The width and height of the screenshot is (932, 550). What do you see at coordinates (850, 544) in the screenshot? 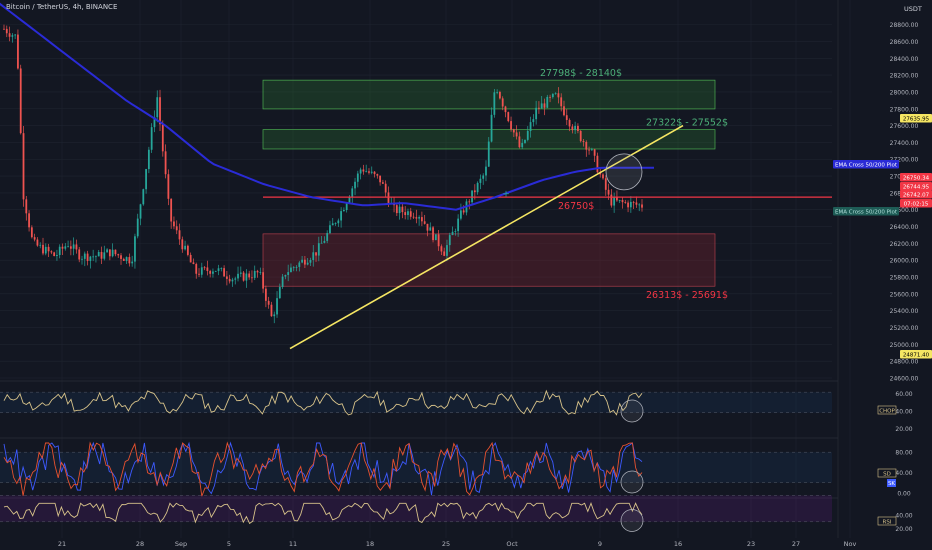
I see `time-tick-label: Nov` at bounding box center [850, 544].